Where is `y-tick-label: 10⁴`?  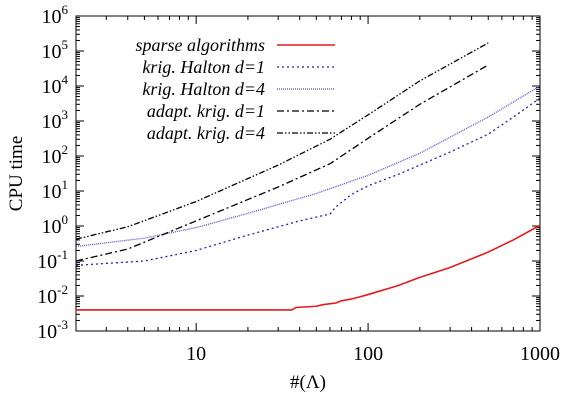 y-tick-label: 10⁴ is located at coordinates (55, 85).